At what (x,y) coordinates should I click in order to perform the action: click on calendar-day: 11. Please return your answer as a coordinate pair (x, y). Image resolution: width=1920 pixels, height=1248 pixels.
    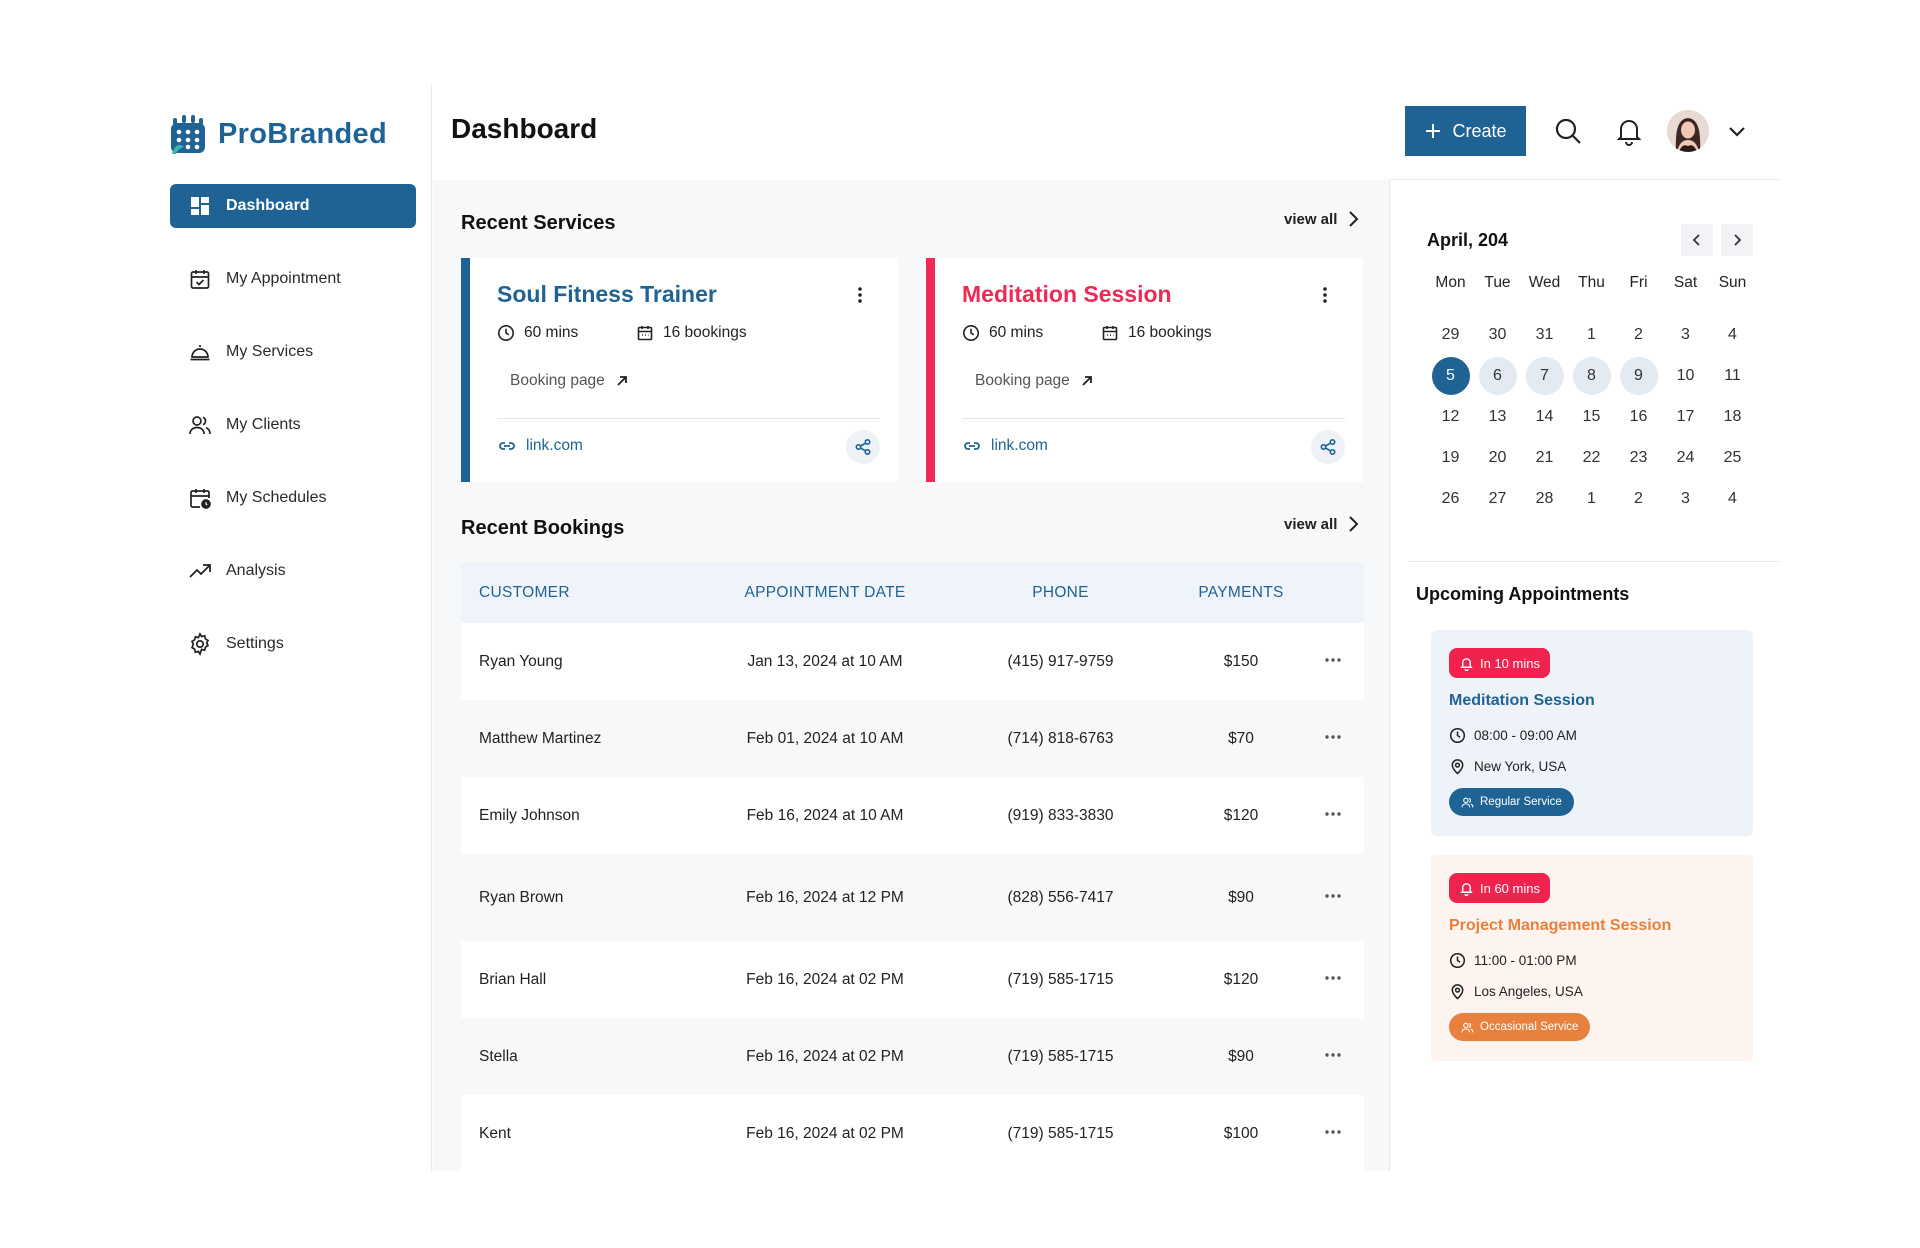
    Looking at the image, I should click on (1732, 375).